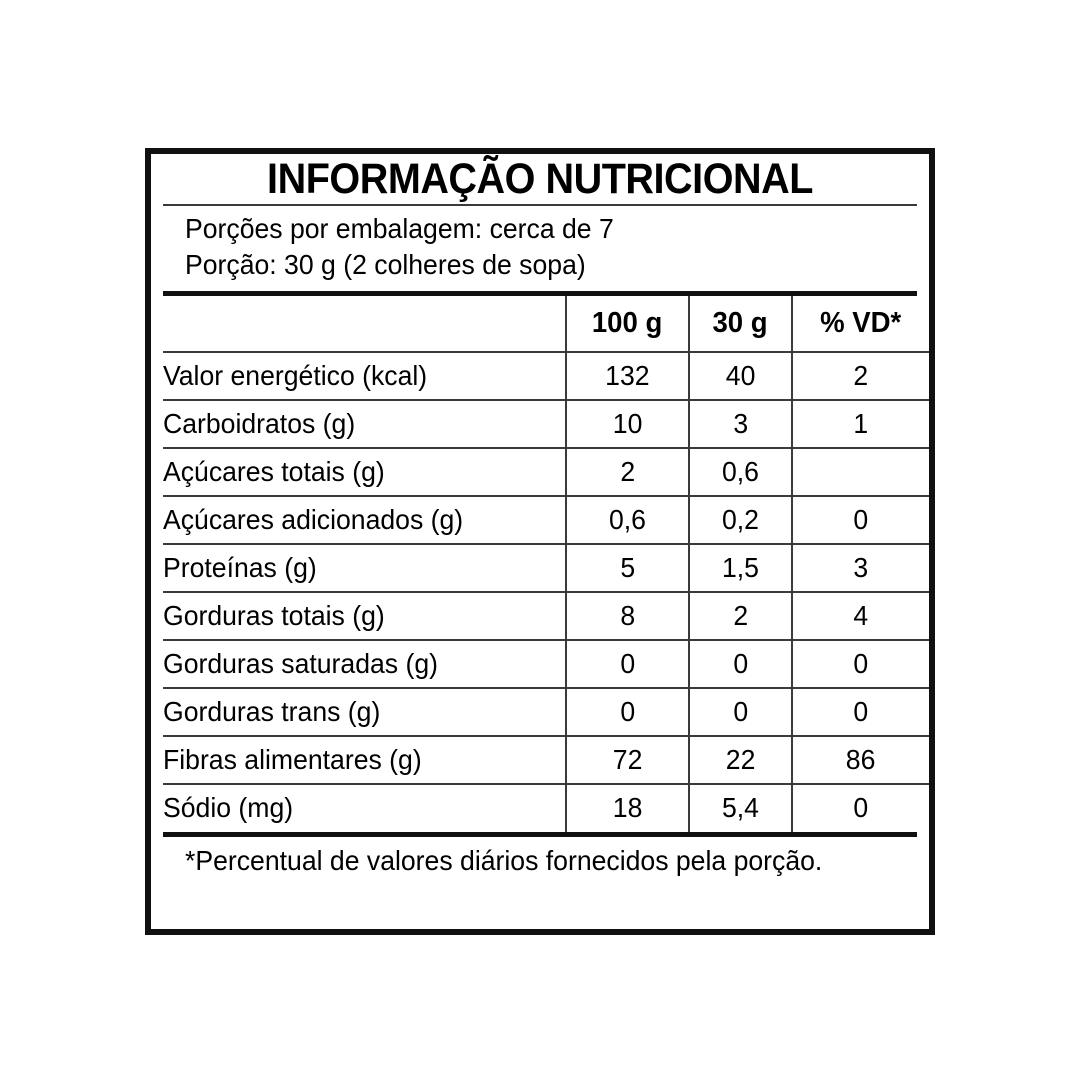 The width and height of the screenshot is (1080, 1080). Describe the element at coordinates (628, 520) in the screenshot. I see `value-per-100g: 0,6` at that location.